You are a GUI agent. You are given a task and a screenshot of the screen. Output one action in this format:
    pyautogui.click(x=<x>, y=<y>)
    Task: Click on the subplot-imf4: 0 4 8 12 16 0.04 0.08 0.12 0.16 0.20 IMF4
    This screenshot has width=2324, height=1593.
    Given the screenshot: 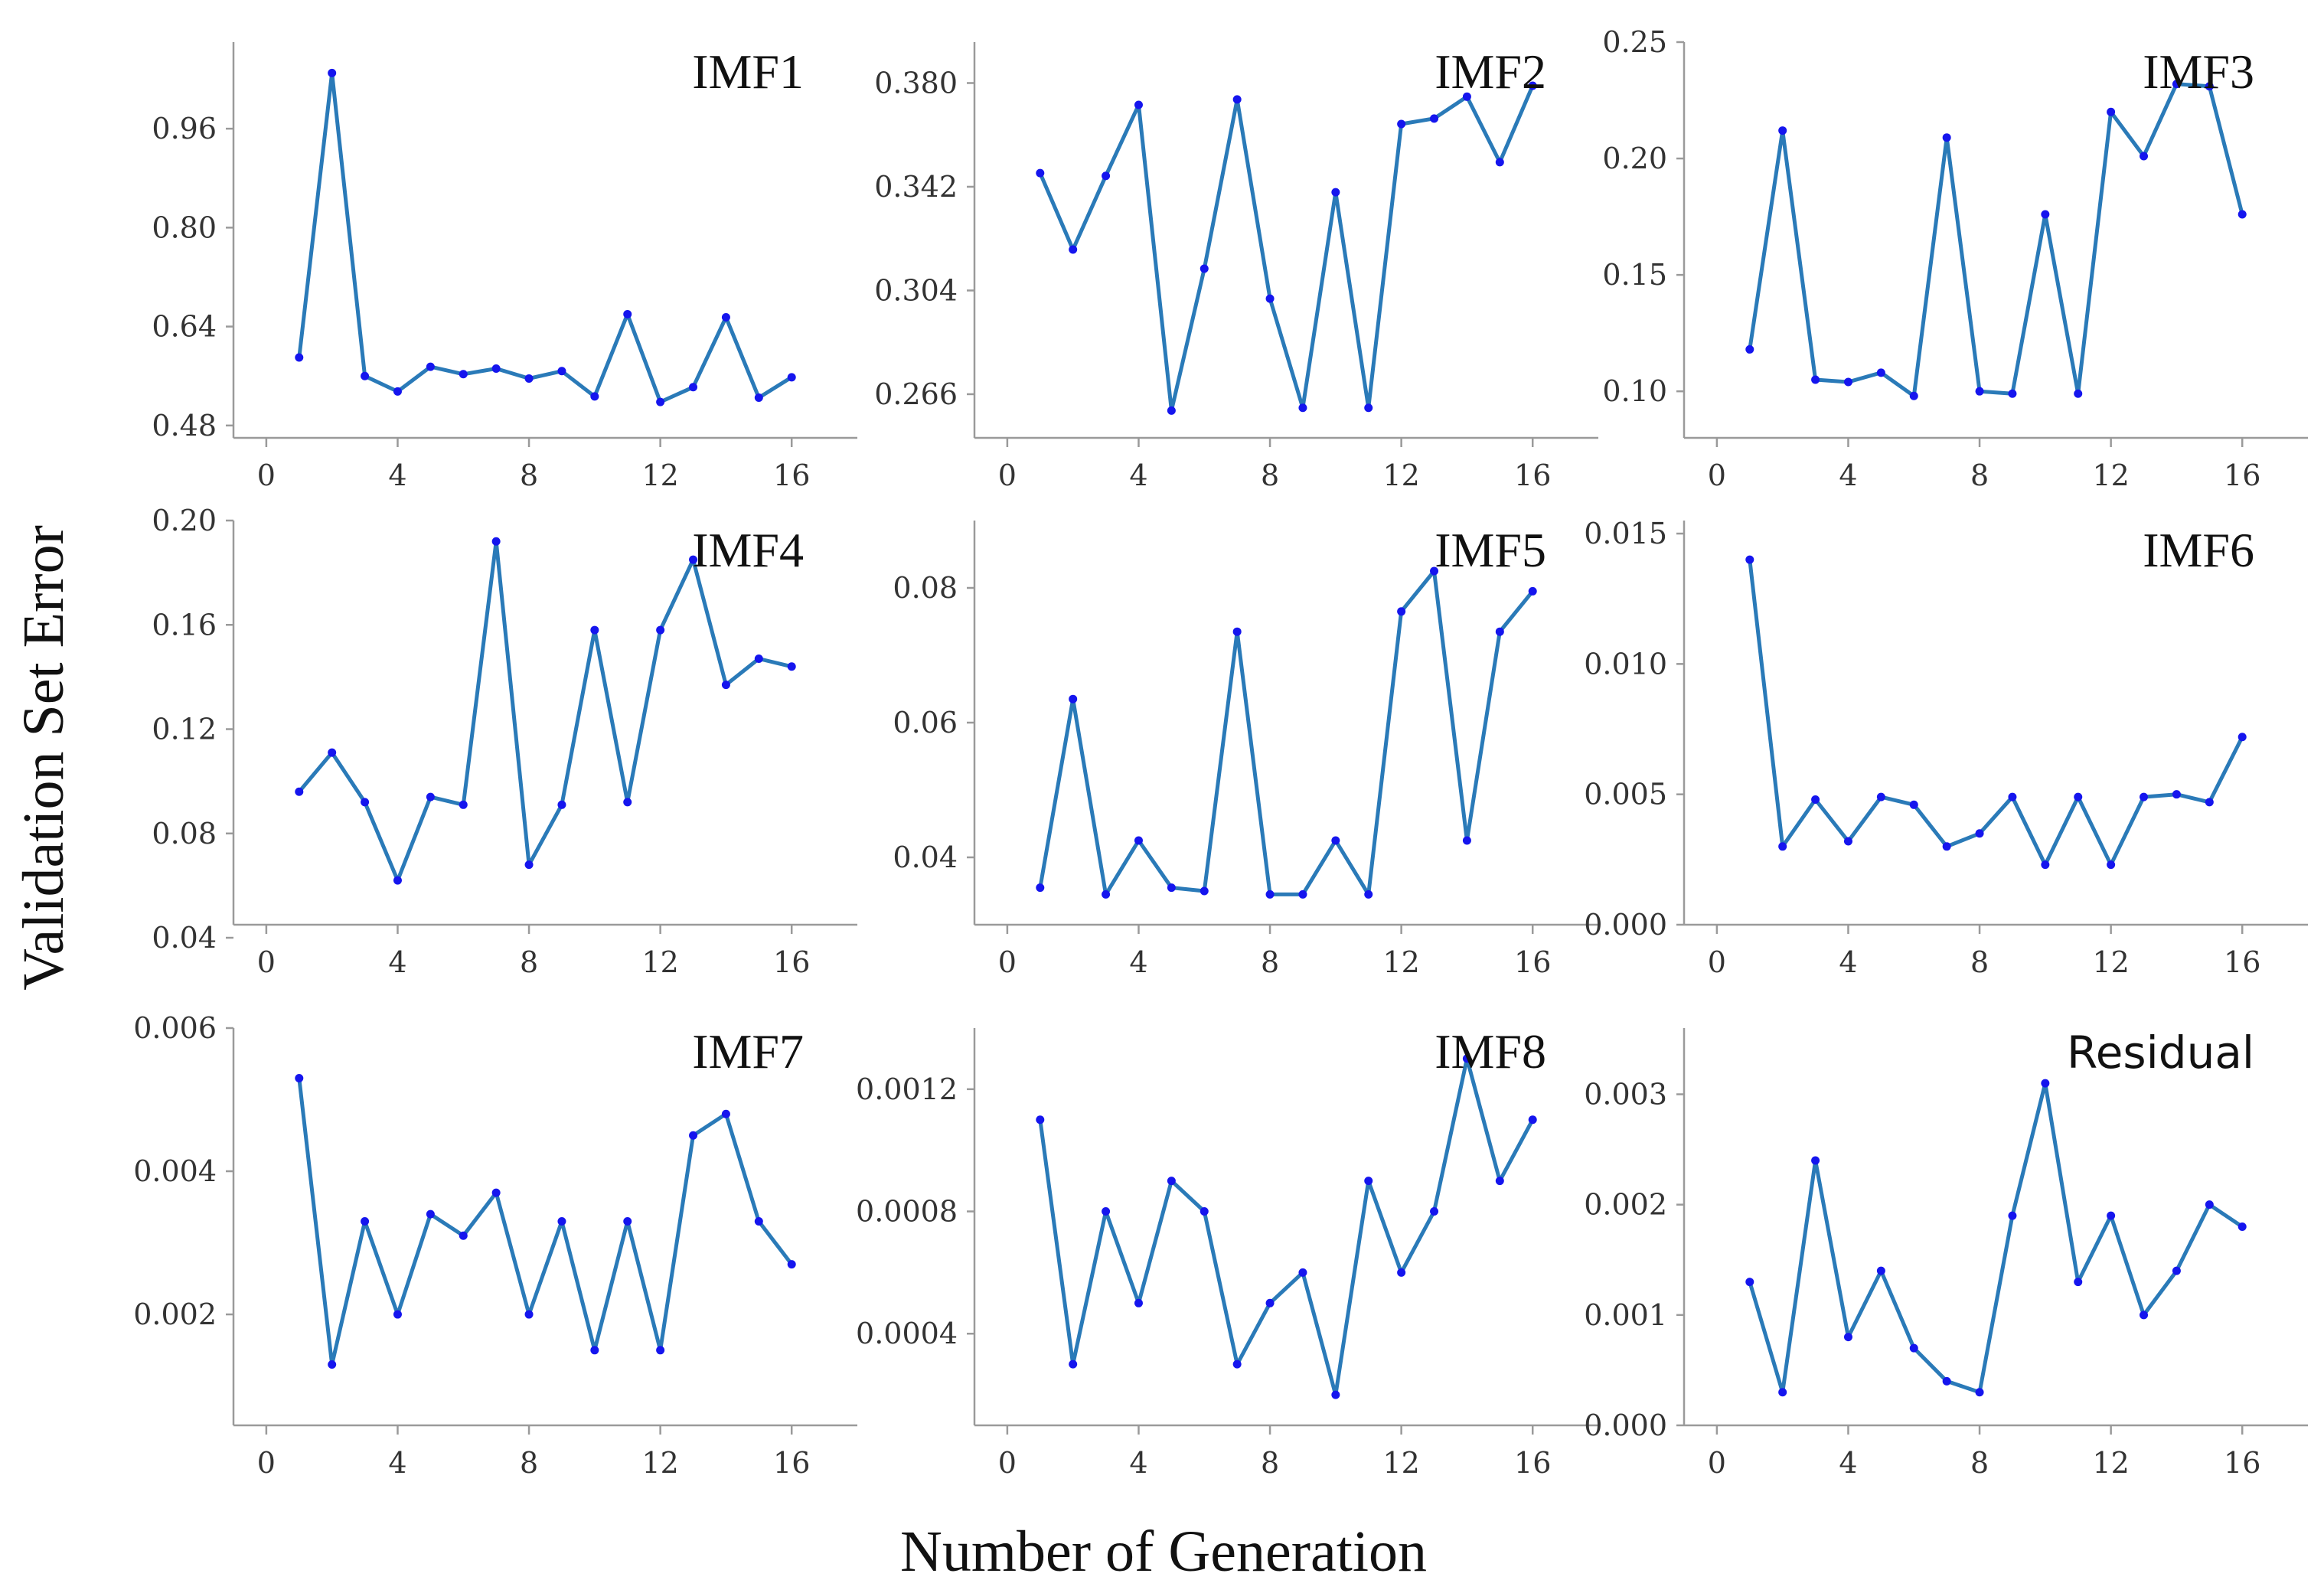 What is the action you would take?
    pyautogui.click(x=504, y=741)
    